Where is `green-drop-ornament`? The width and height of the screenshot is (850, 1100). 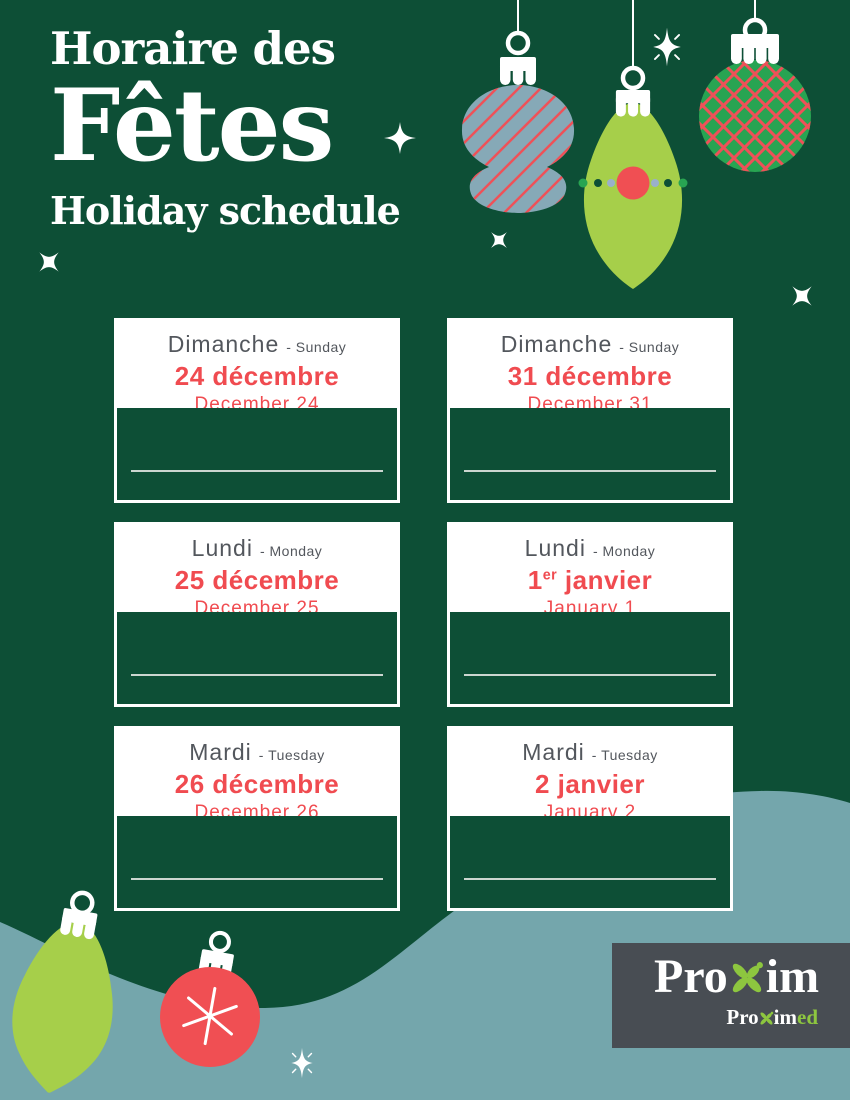
green-drop-ornament is located at coordinates (62, 988).